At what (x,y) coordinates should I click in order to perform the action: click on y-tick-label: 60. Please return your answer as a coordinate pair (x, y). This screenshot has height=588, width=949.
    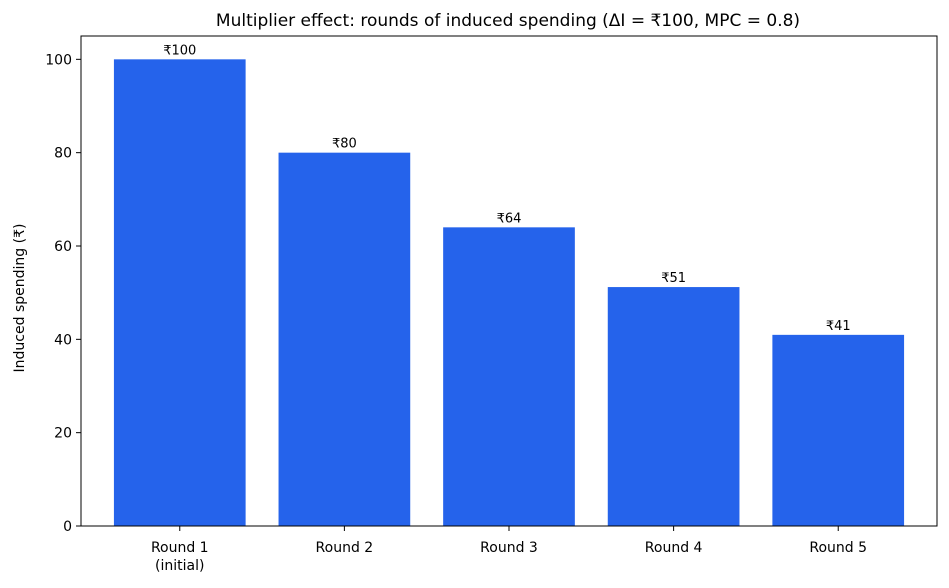
    Looking at the image, I should click on (63, 247).